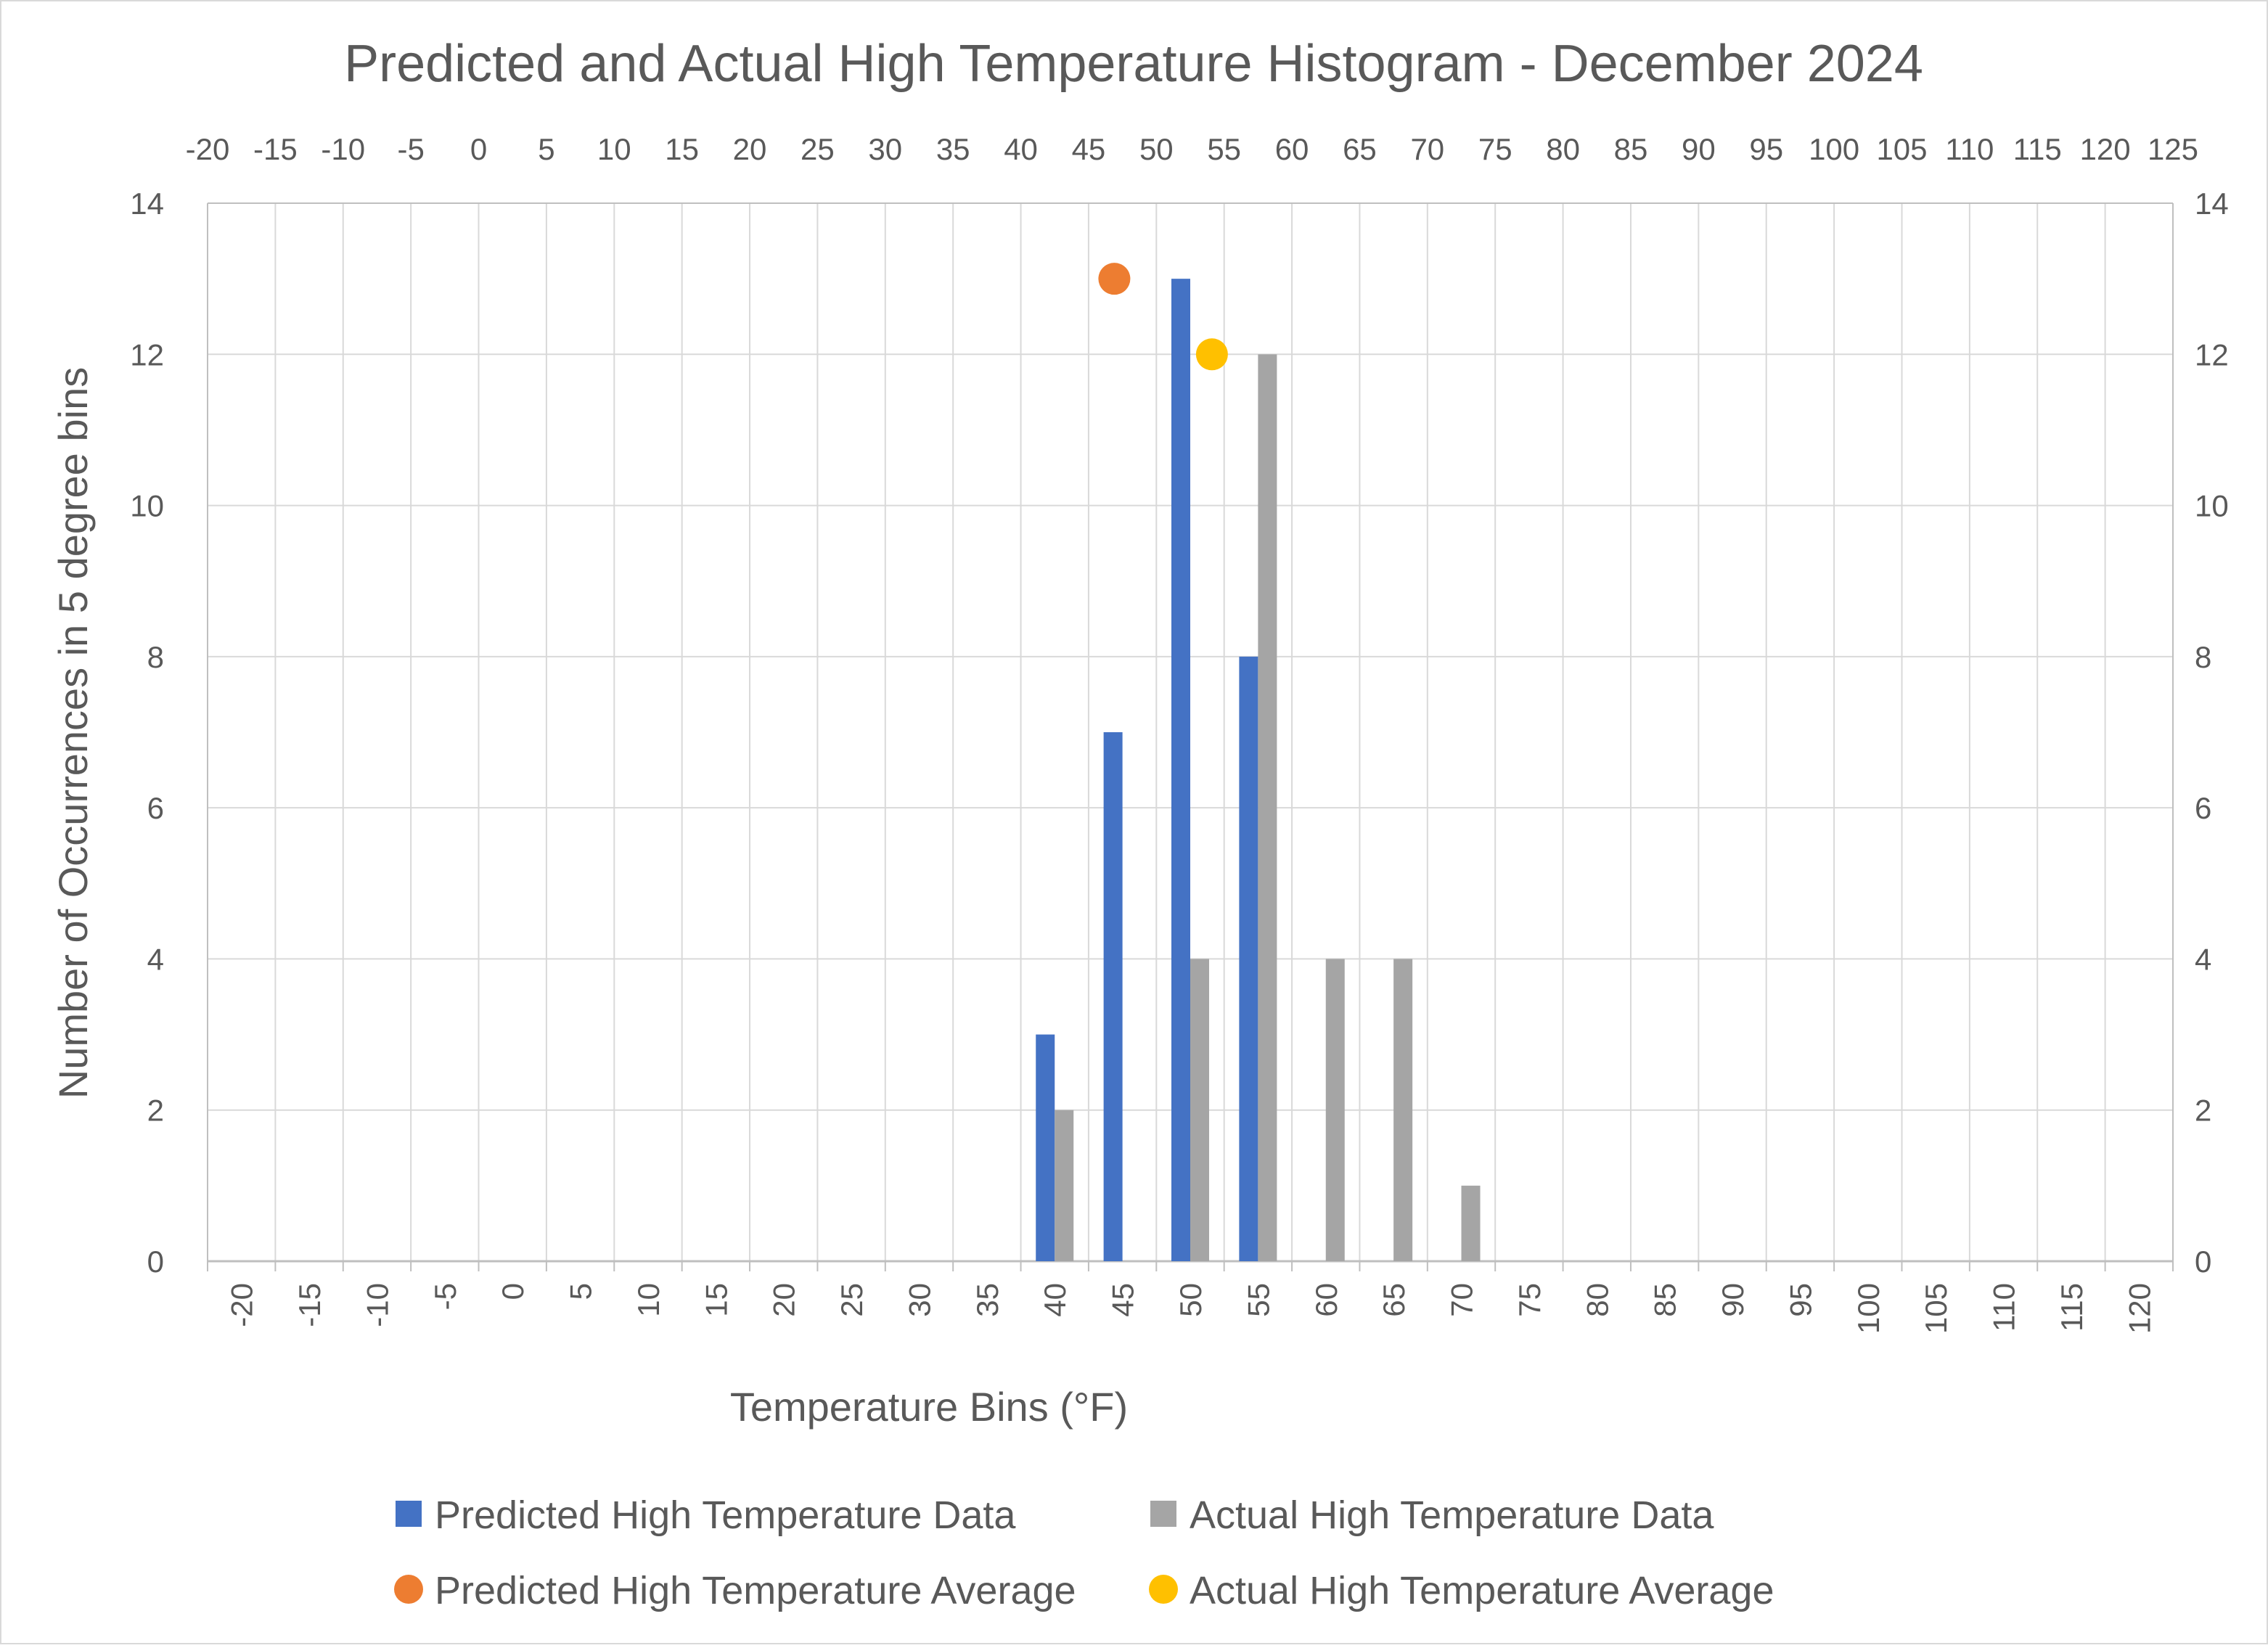 Image resolution: width=2268 pixels, height=1648 pixels. I want to click on top-x-tick-label: 75, so click(1495, 149).